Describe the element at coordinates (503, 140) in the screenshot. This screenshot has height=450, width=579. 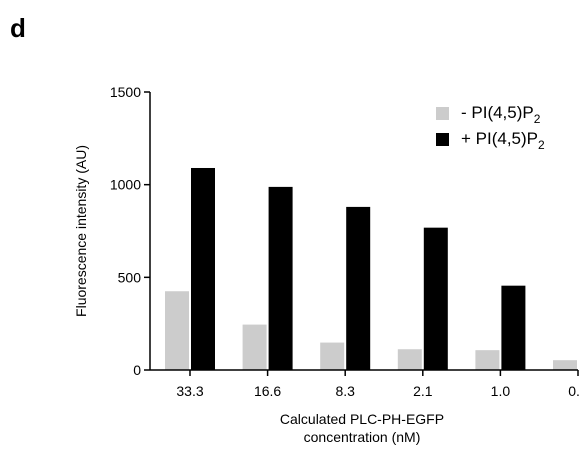
I see `legend-label-with-pip2: + PI(4,5)P2` at that location.